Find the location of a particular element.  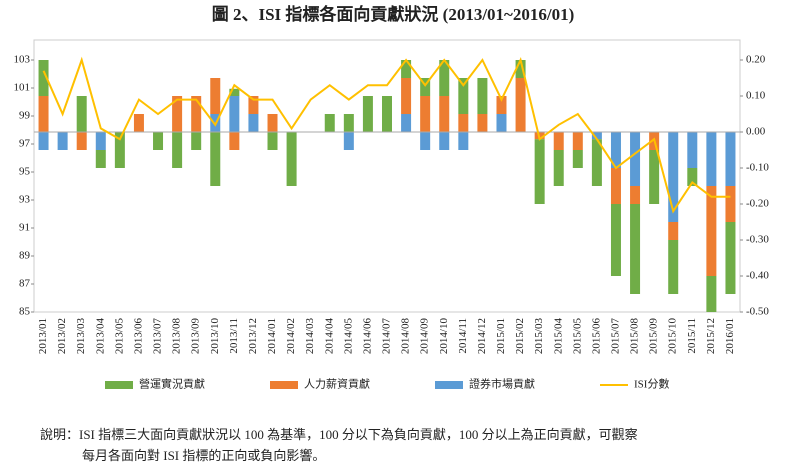

y-tick-label: 103 is located at coordinates (22, 60).